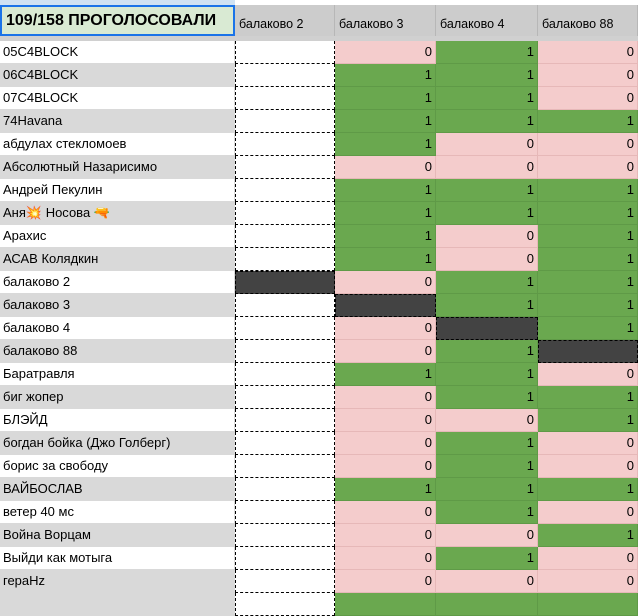  I want to click on participant-name-cell: 07C4BLOCK, so click(117, 98).